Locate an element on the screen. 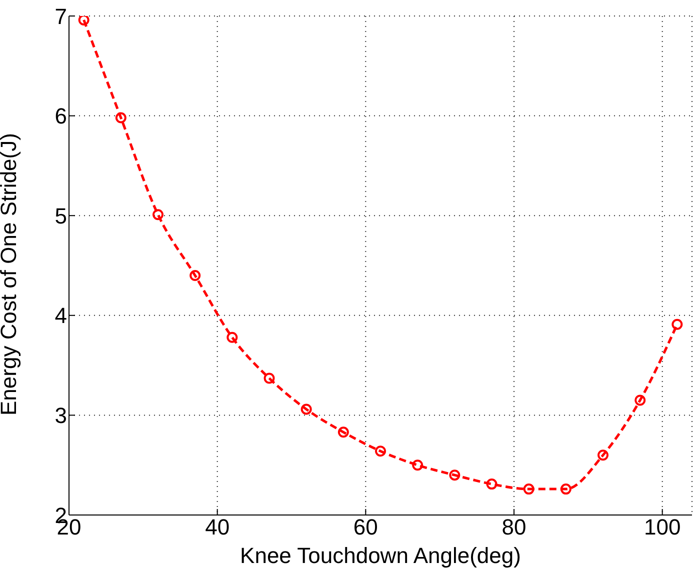 Image resolution: width=698 pixels, height=581 pixels. x-axis-title: Knee Touchdown Angle(deg) is located at coordinates (380, 555).